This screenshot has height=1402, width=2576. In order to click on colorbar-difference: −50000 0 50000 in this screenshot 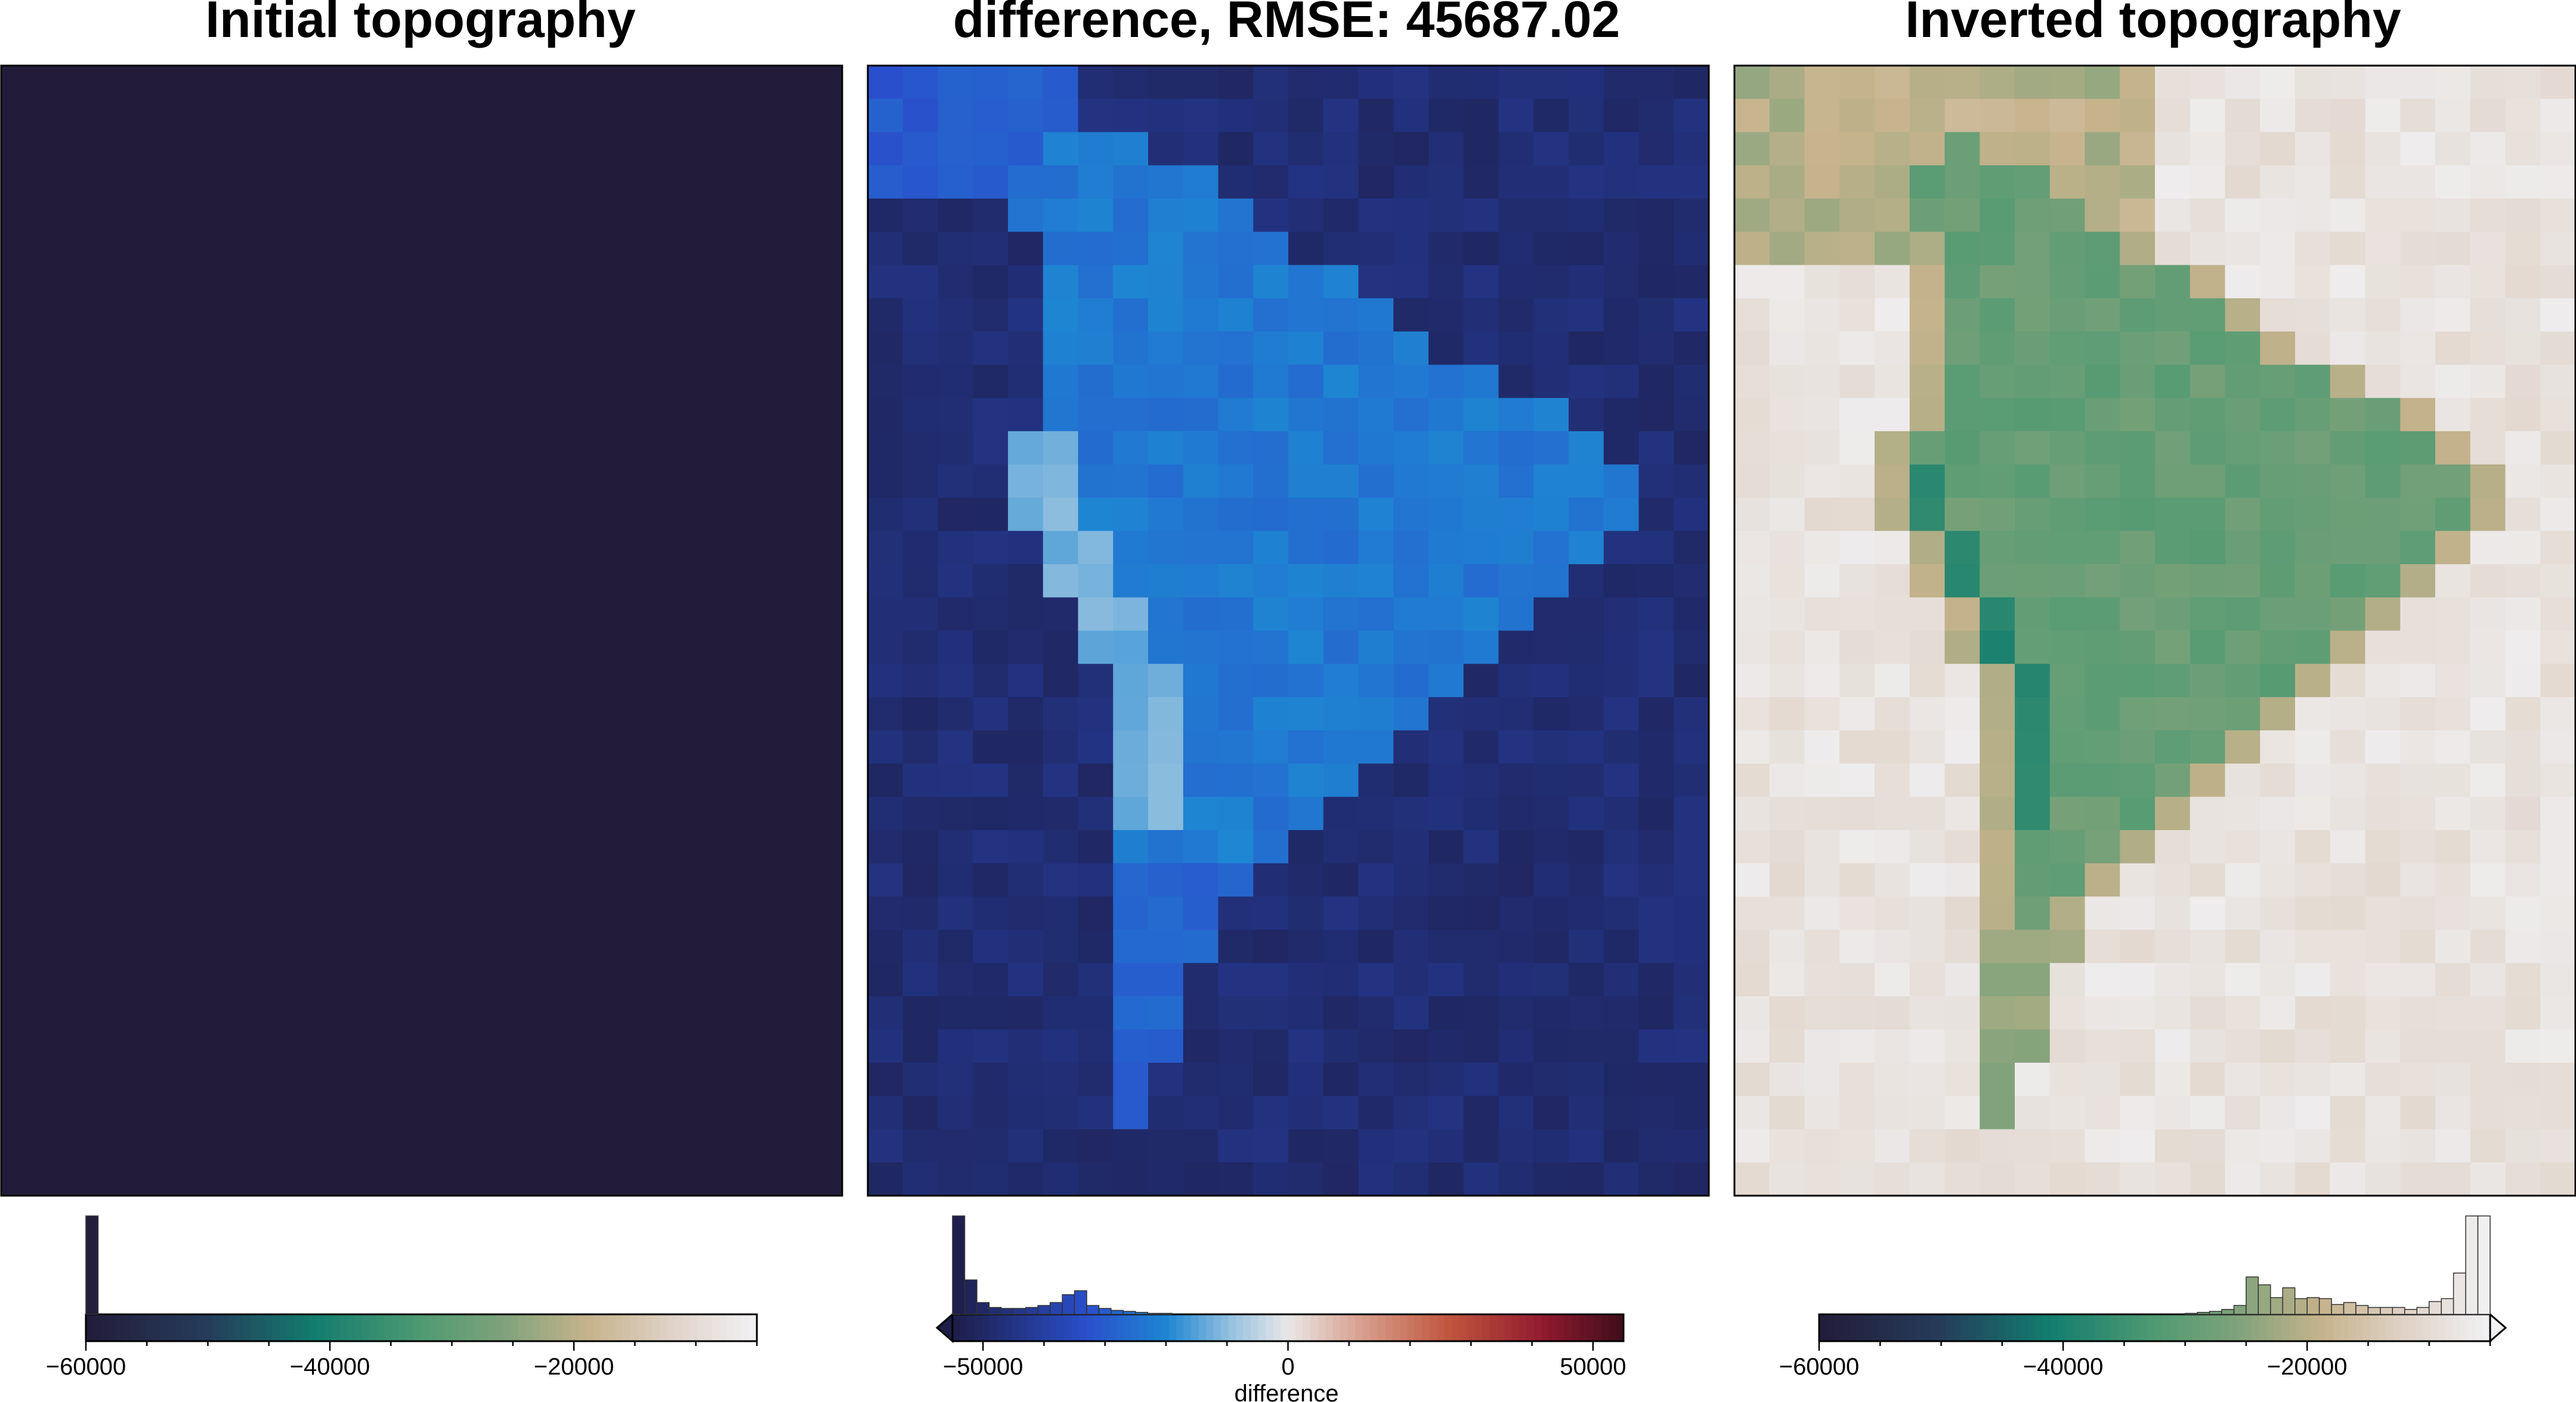, I will do `click(1280, 1297)`.